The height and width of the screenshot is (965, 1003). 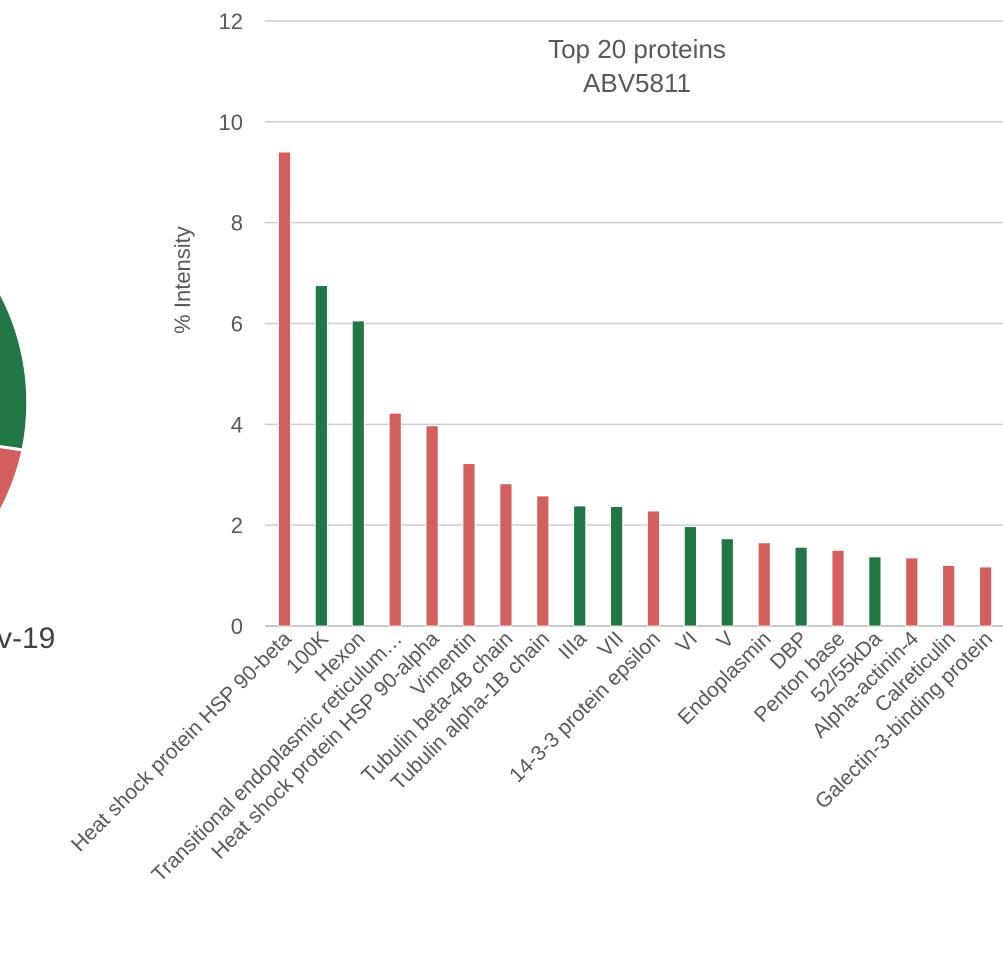 I want to click on y-tick-label: 4, so click(x=237, y=424).